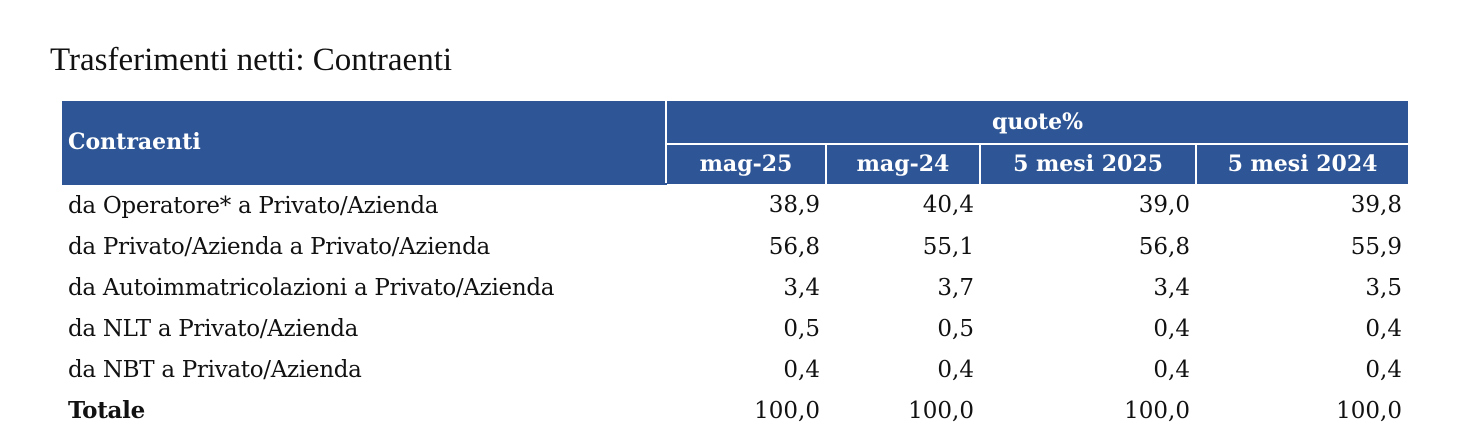  Describe the element at coordinates (735, 369) in the screenshot. I see `table-row: da NBT a Privato/Azienda 0,4 0,4 0,4 0,4` at that location.